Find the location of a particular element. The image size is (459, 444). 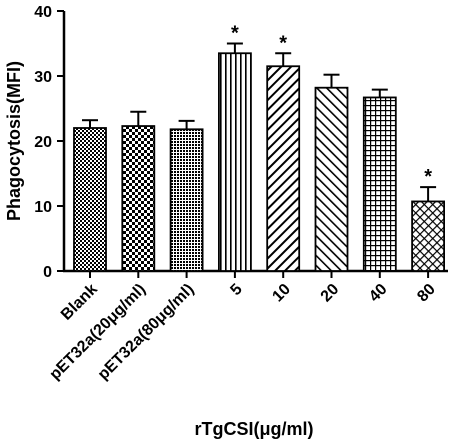

y-axis-title: Phagocytosis(MFI) is located at coordinates (14, 141).